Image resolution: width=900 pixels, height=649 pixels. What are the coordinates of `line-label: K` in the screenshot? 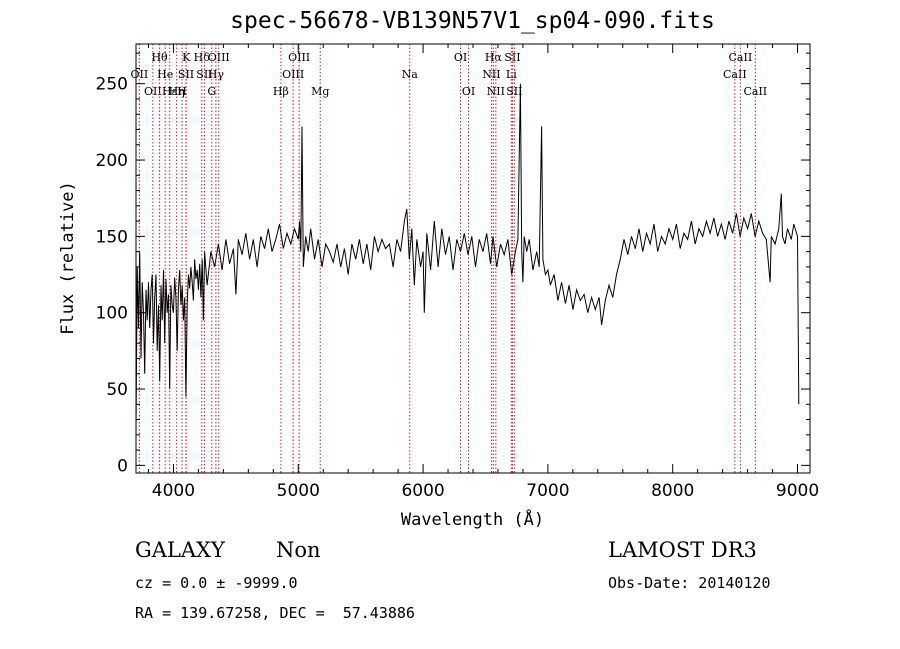 It's located at (186, 57).